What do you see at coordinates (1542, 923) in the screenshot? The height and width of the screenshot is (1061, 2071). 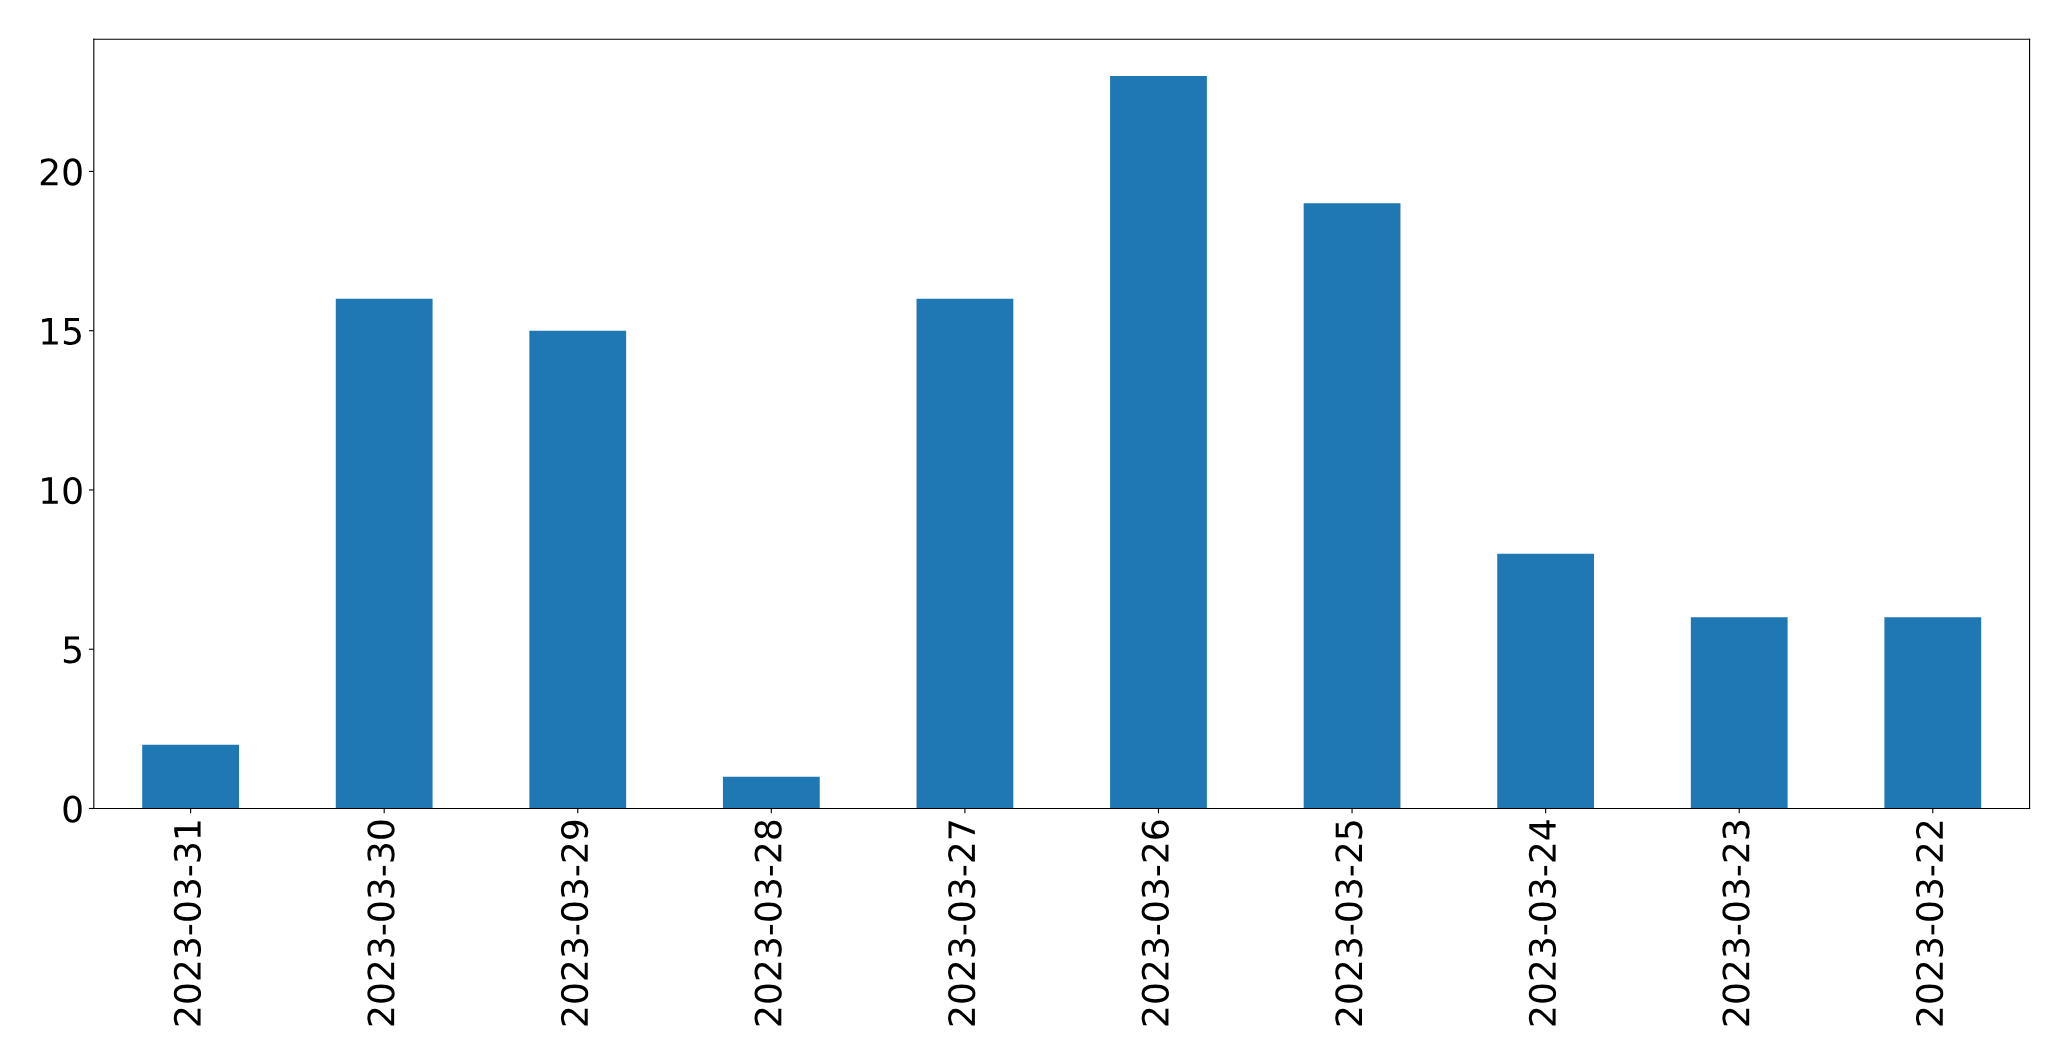 I see `x-tick-label: 2023-03-24` at bounding box center [1542, 923].